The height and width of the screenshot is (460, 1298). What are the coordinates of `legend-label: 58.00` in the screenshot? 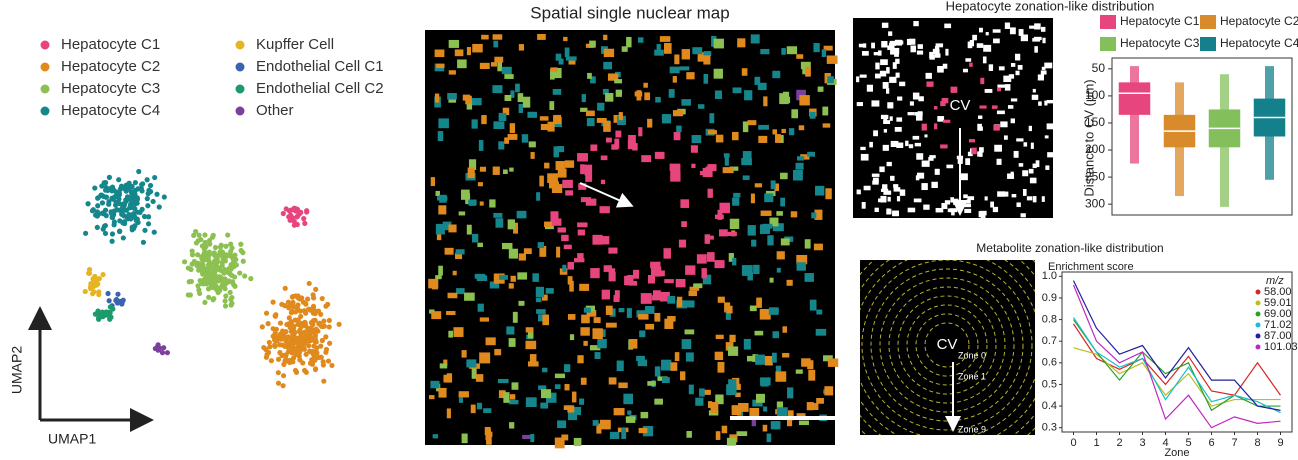 It's located at (1278, 292).